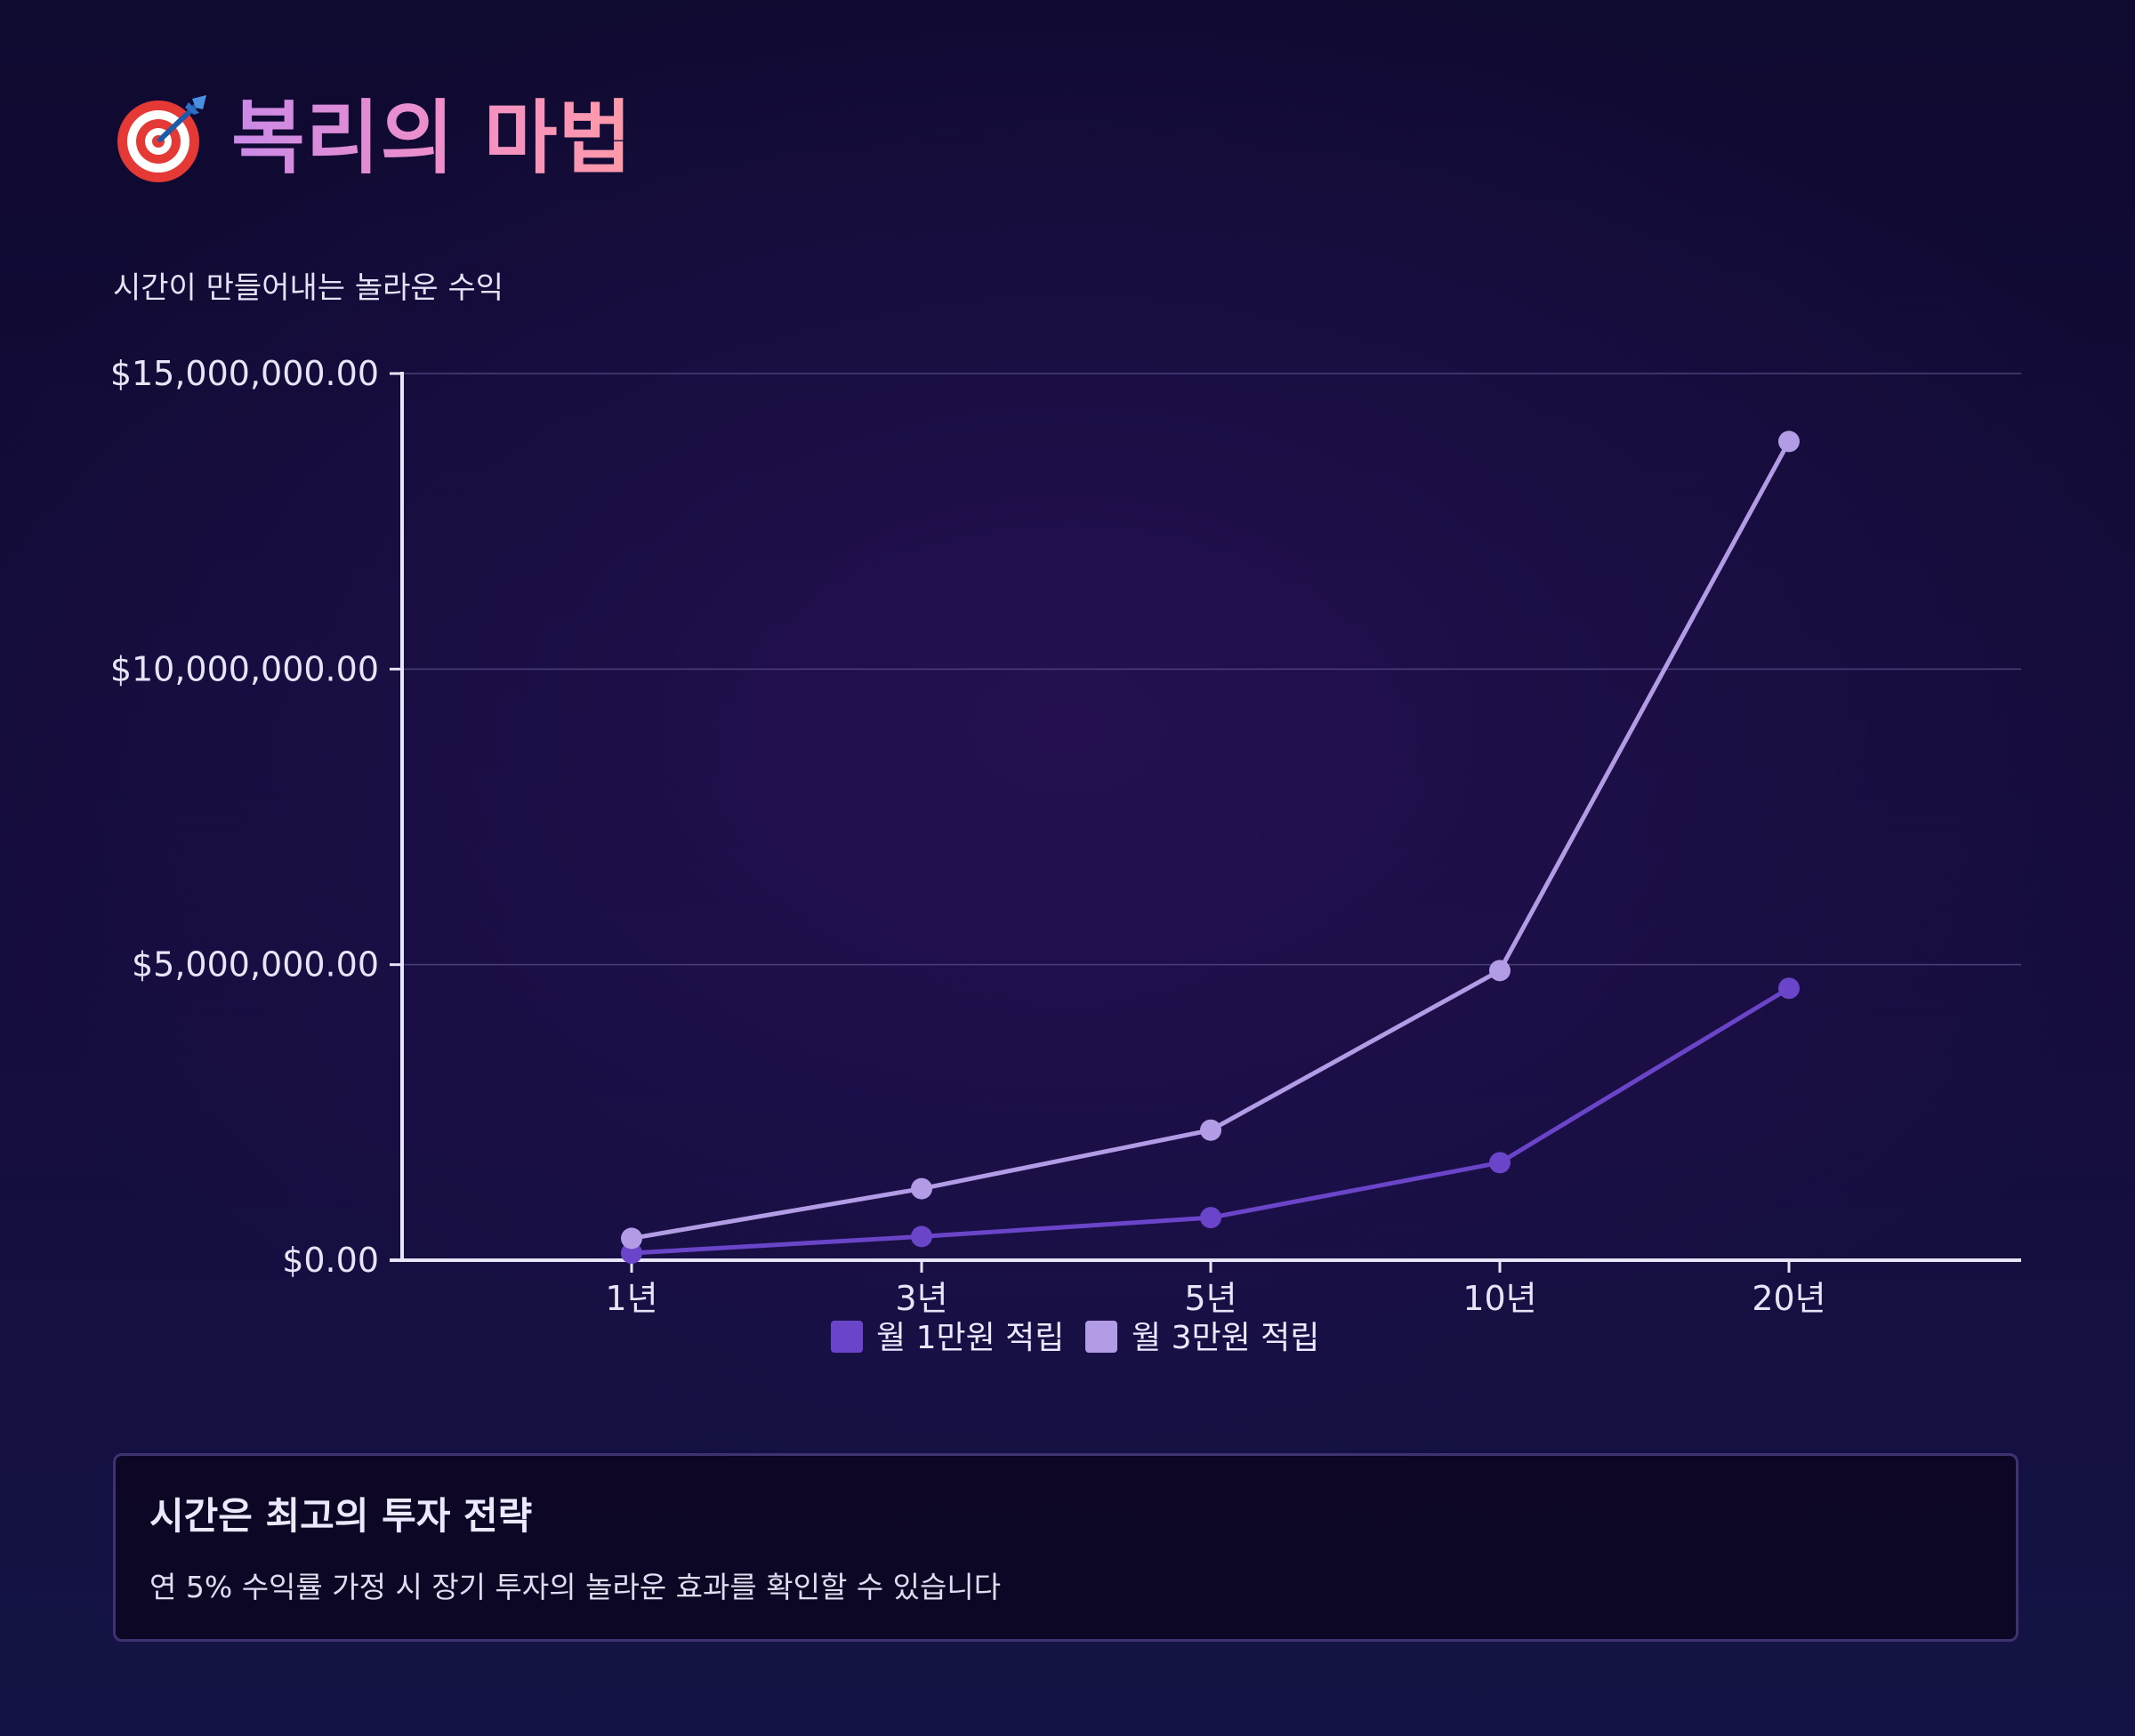  What do you see at coordinates (1075, 1338) in the screenshot?
I see `chart-legend: 월 1만원 적립 월 3만원 적립` at bounding box center [1075, 1338].